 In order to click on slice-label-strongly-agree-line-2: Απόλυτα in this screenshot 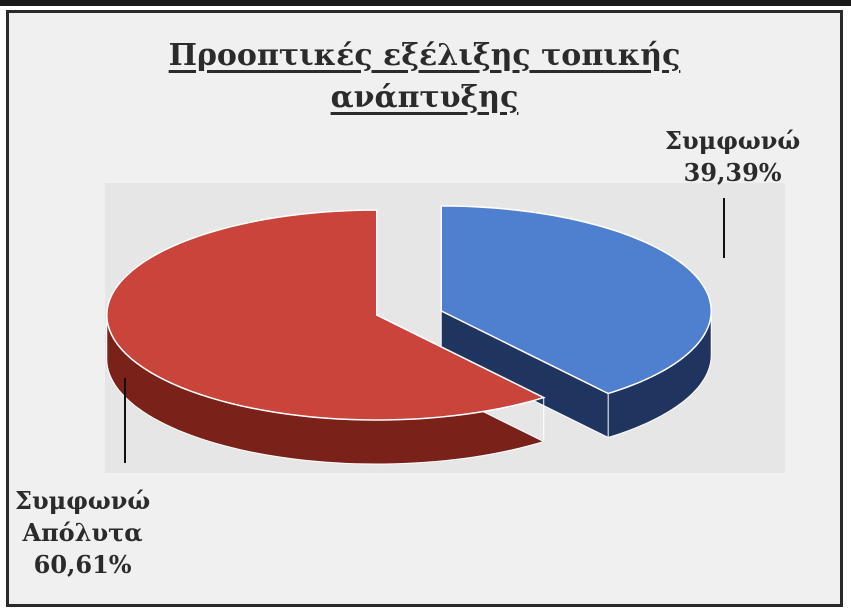, I will do `click(82, 532)`.